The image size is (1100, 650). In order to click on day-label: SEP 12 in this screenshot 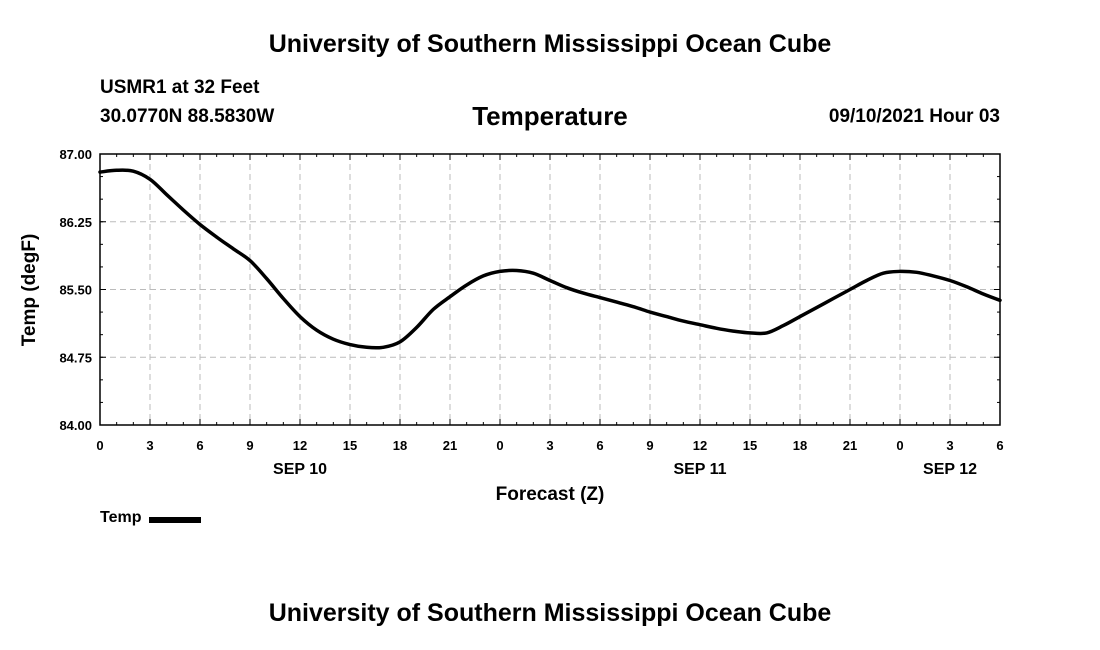, I will do `click(950, 469)`.